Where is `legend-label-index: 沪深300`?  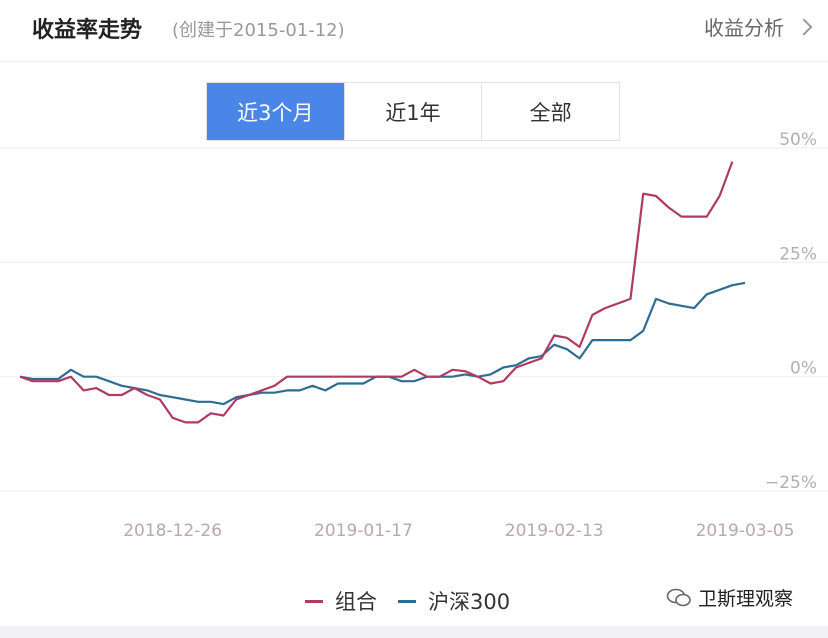
legend-label-index: 沪深300 is located at coordinates (469, 602).